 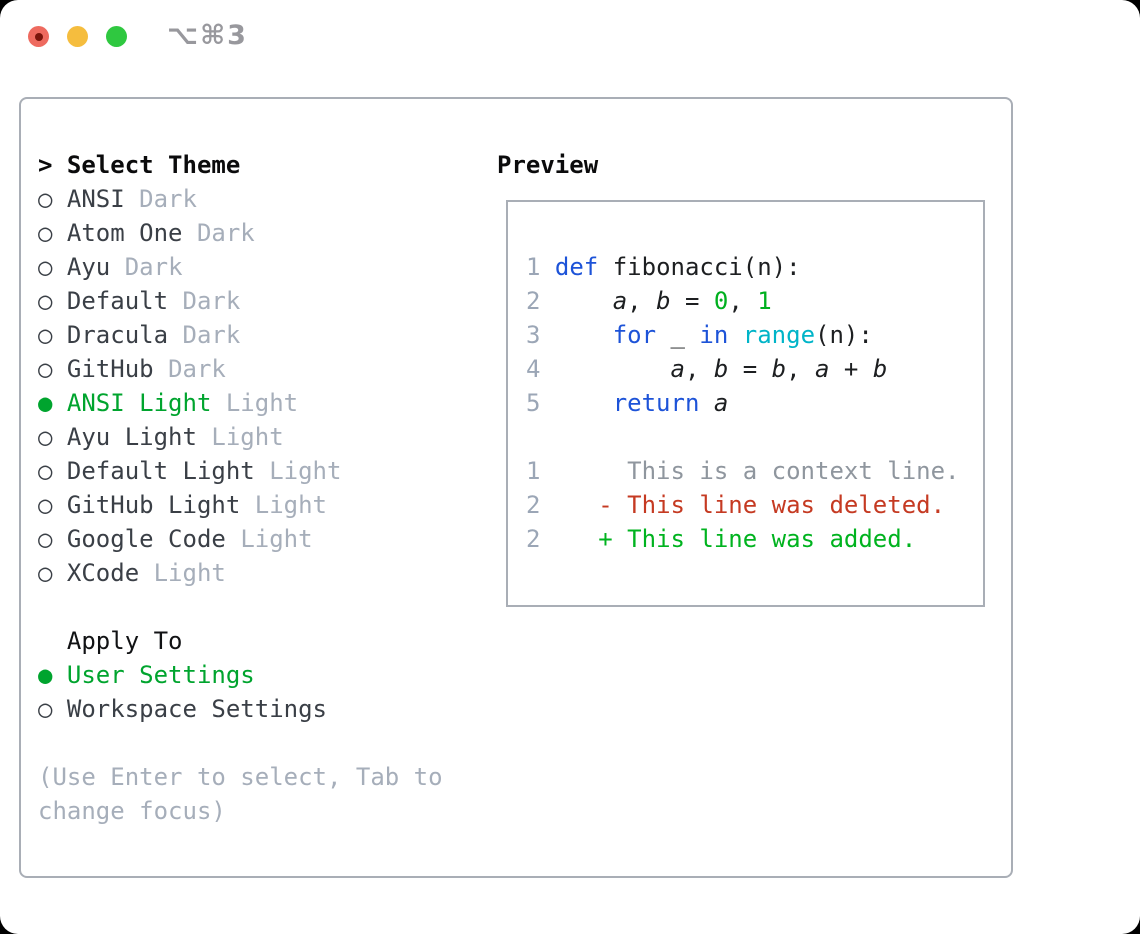 I want to click on help-text-line: (Use Enter to select, Tab to, so click(x=240, y=777).